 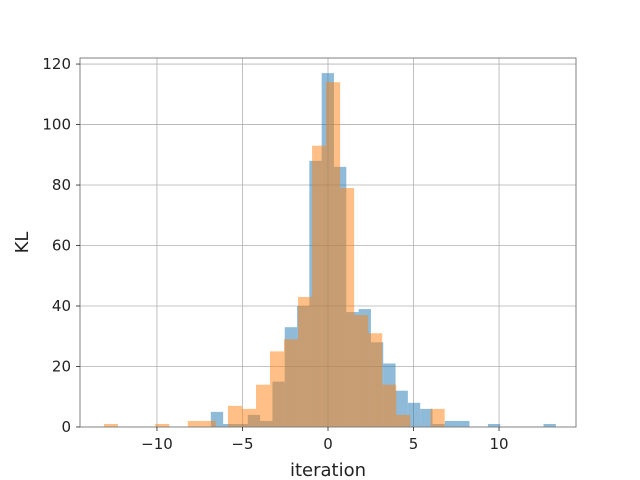 I want to click on y-tick-label: 40, so click(x=61, y=306).